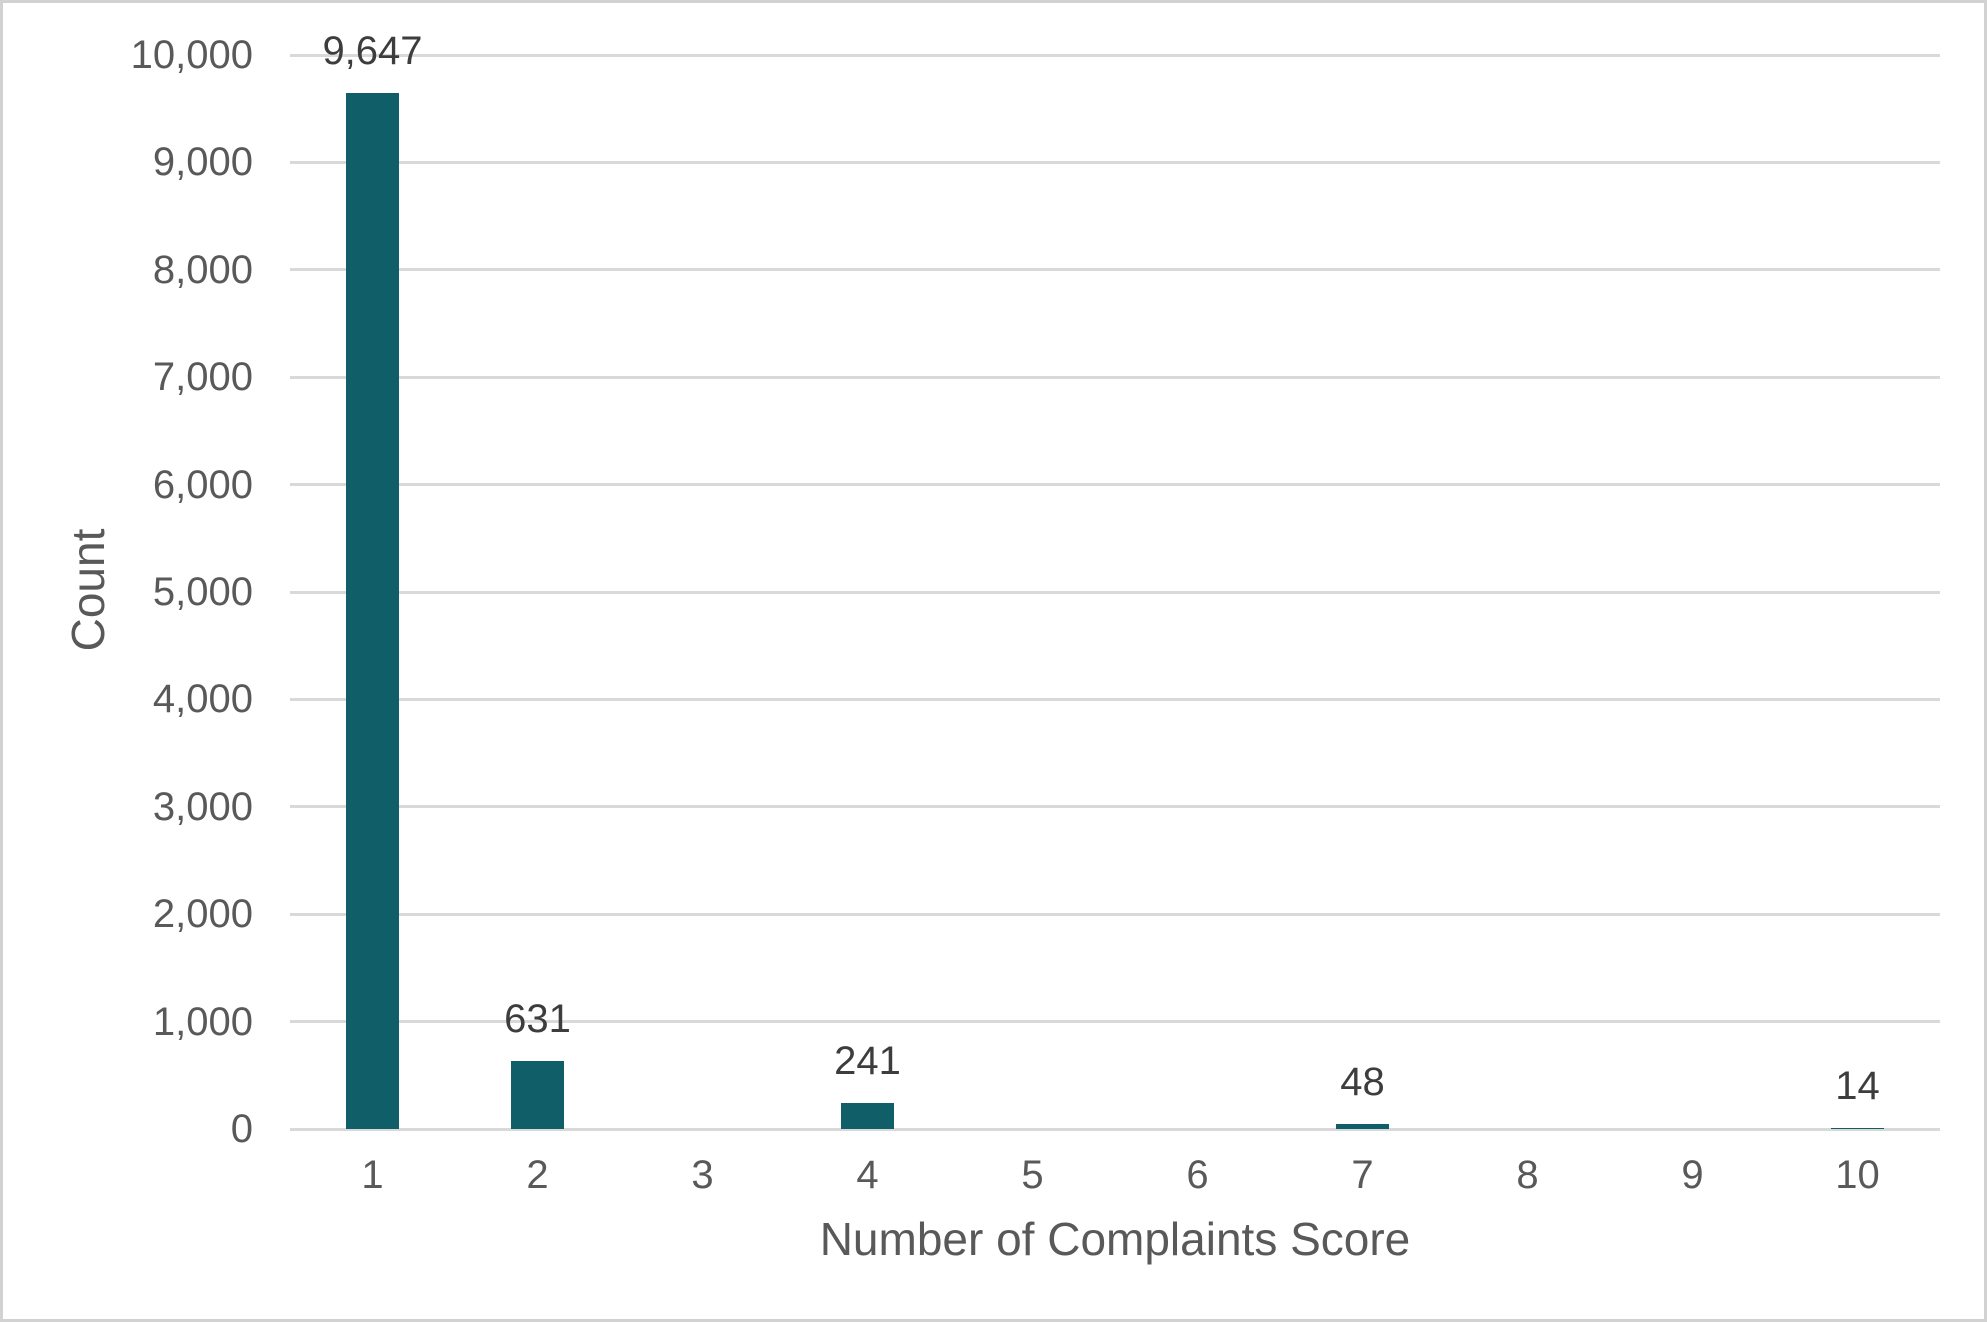 This screenshot has height=1322, width=1987. What do you see at coordinates (1857, 1085) in the screenshot?
I see `bar-value-label-score-10: 14` at bounding box center [1857, 1085].